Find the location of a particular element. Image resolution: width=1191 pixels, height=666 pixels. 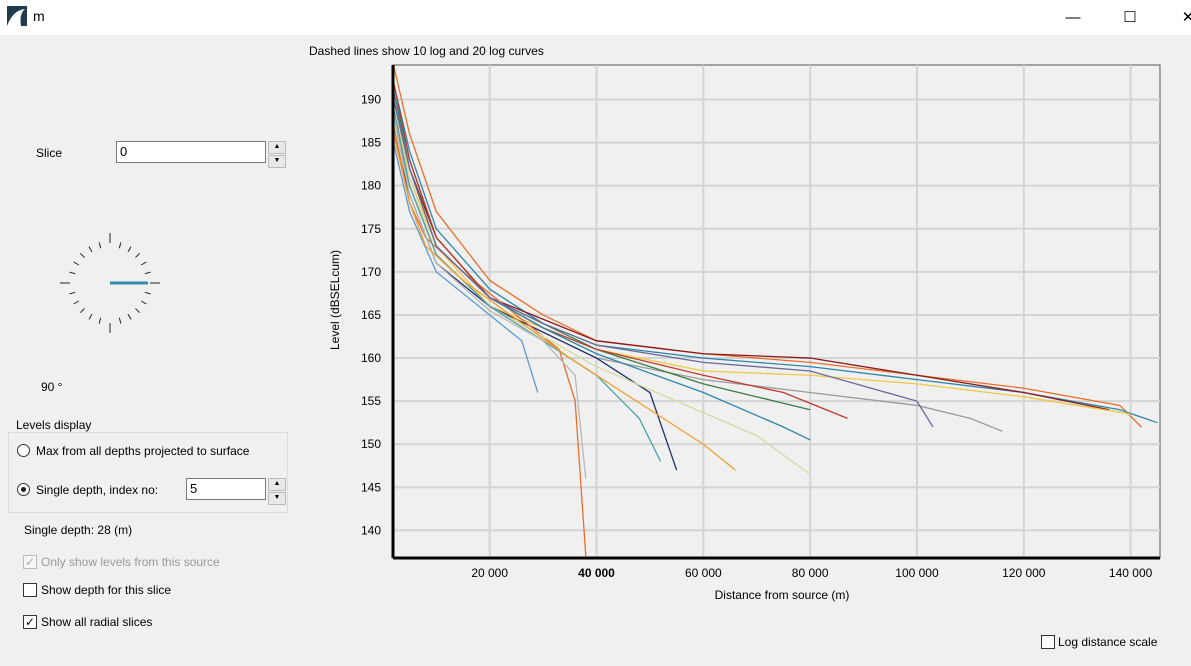

series-line-s9 is located at coordinates (465, 267).